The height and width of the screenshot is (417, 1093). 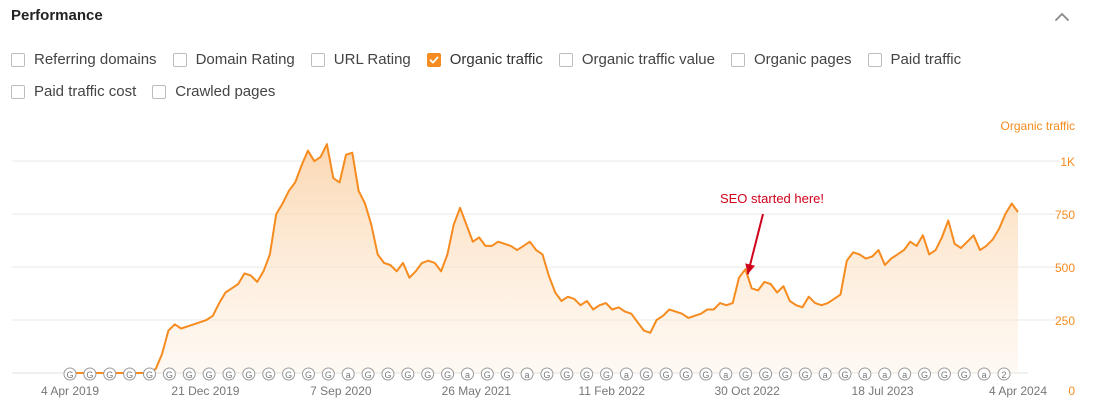 I want to click on annotation-arrowhead-icon, so click(x=750, y=269).